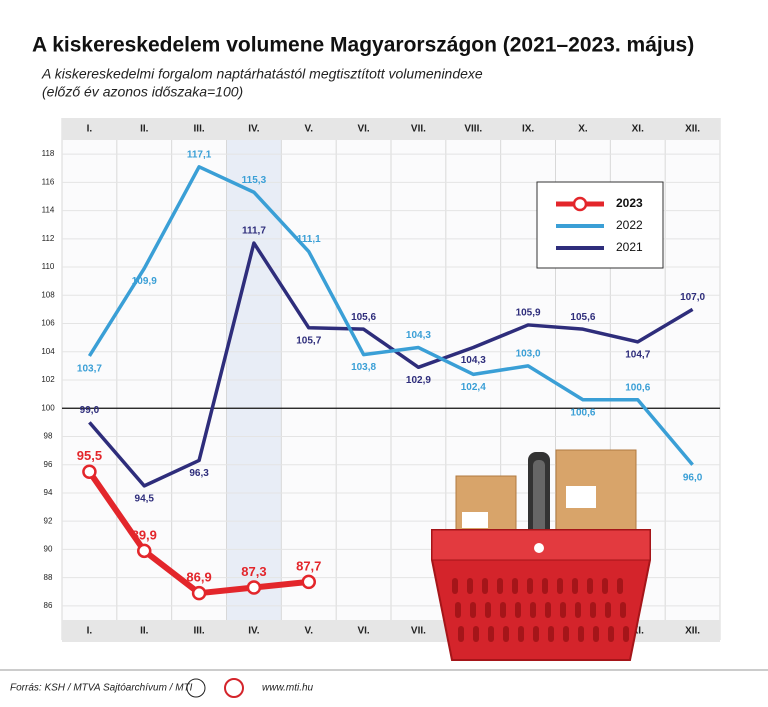 The width and height of the screenshot is (768, 707). What do you see at coordinates (48, 266) in the screenshot?
I see `y-tick-label: 110` at bounding box center [48, 266].